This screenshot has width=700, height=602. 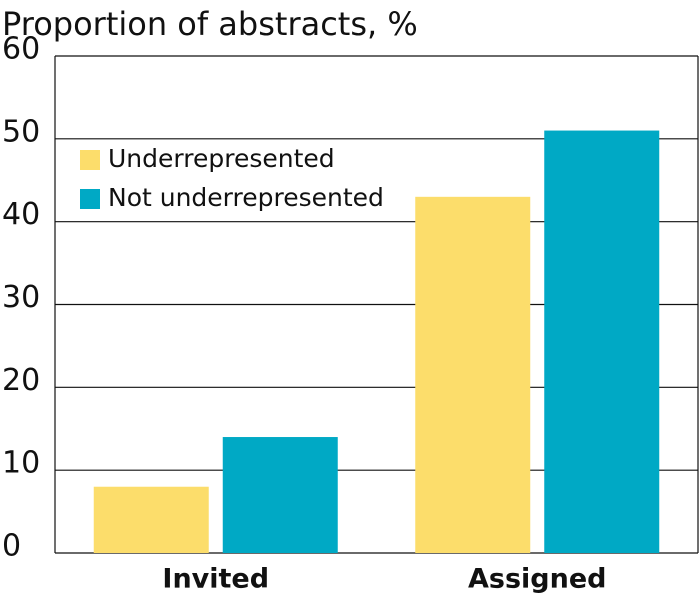 I want to click on legend-label: Underrepresented, so click(x=221, y=158).